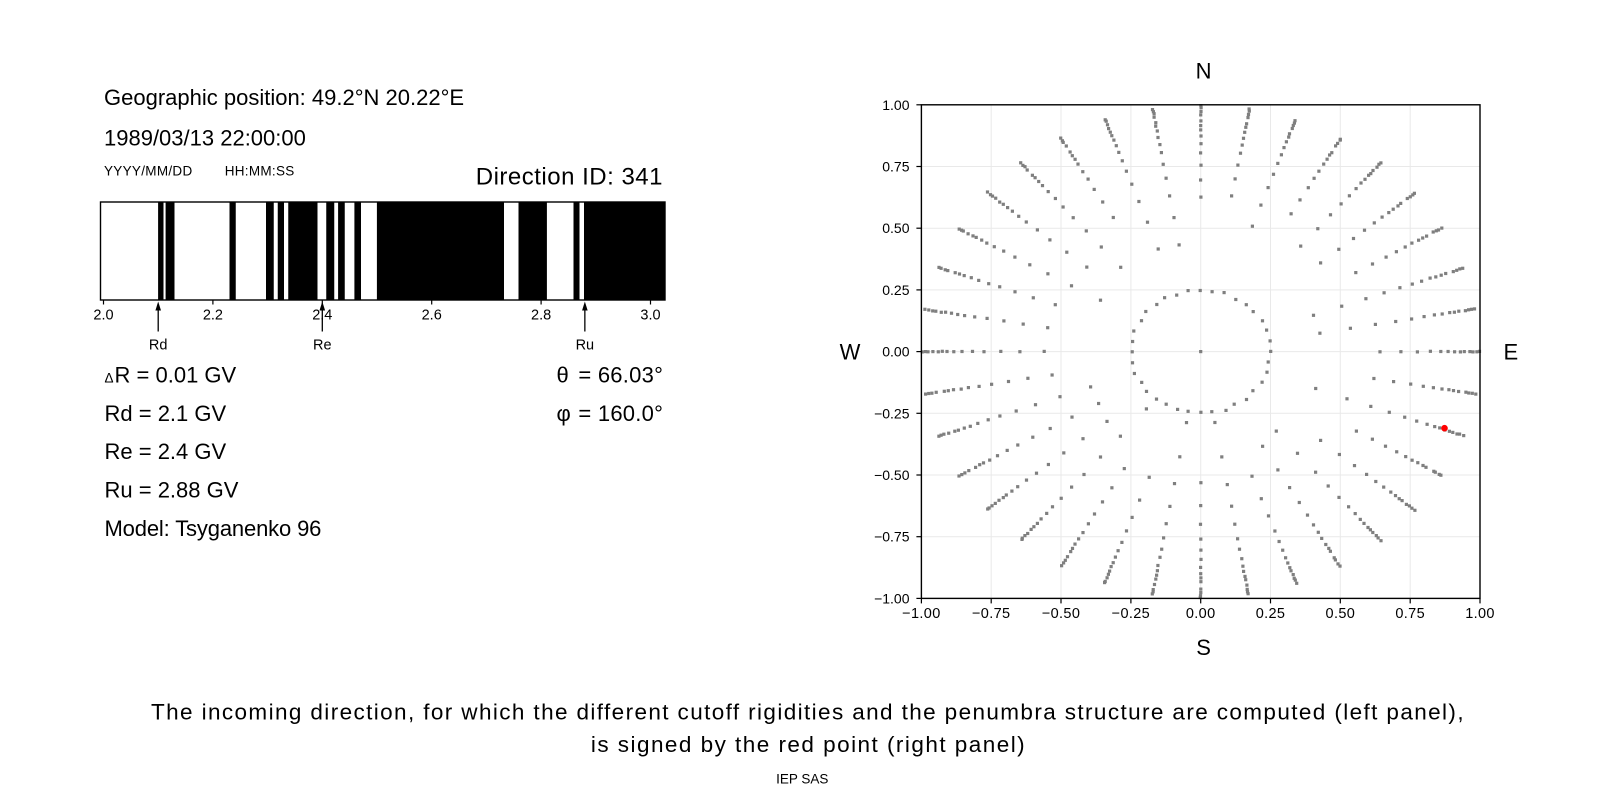  Describe the element at coordinates (158, 346) in the screenshot. I see `svg-text: Rd` at that location.